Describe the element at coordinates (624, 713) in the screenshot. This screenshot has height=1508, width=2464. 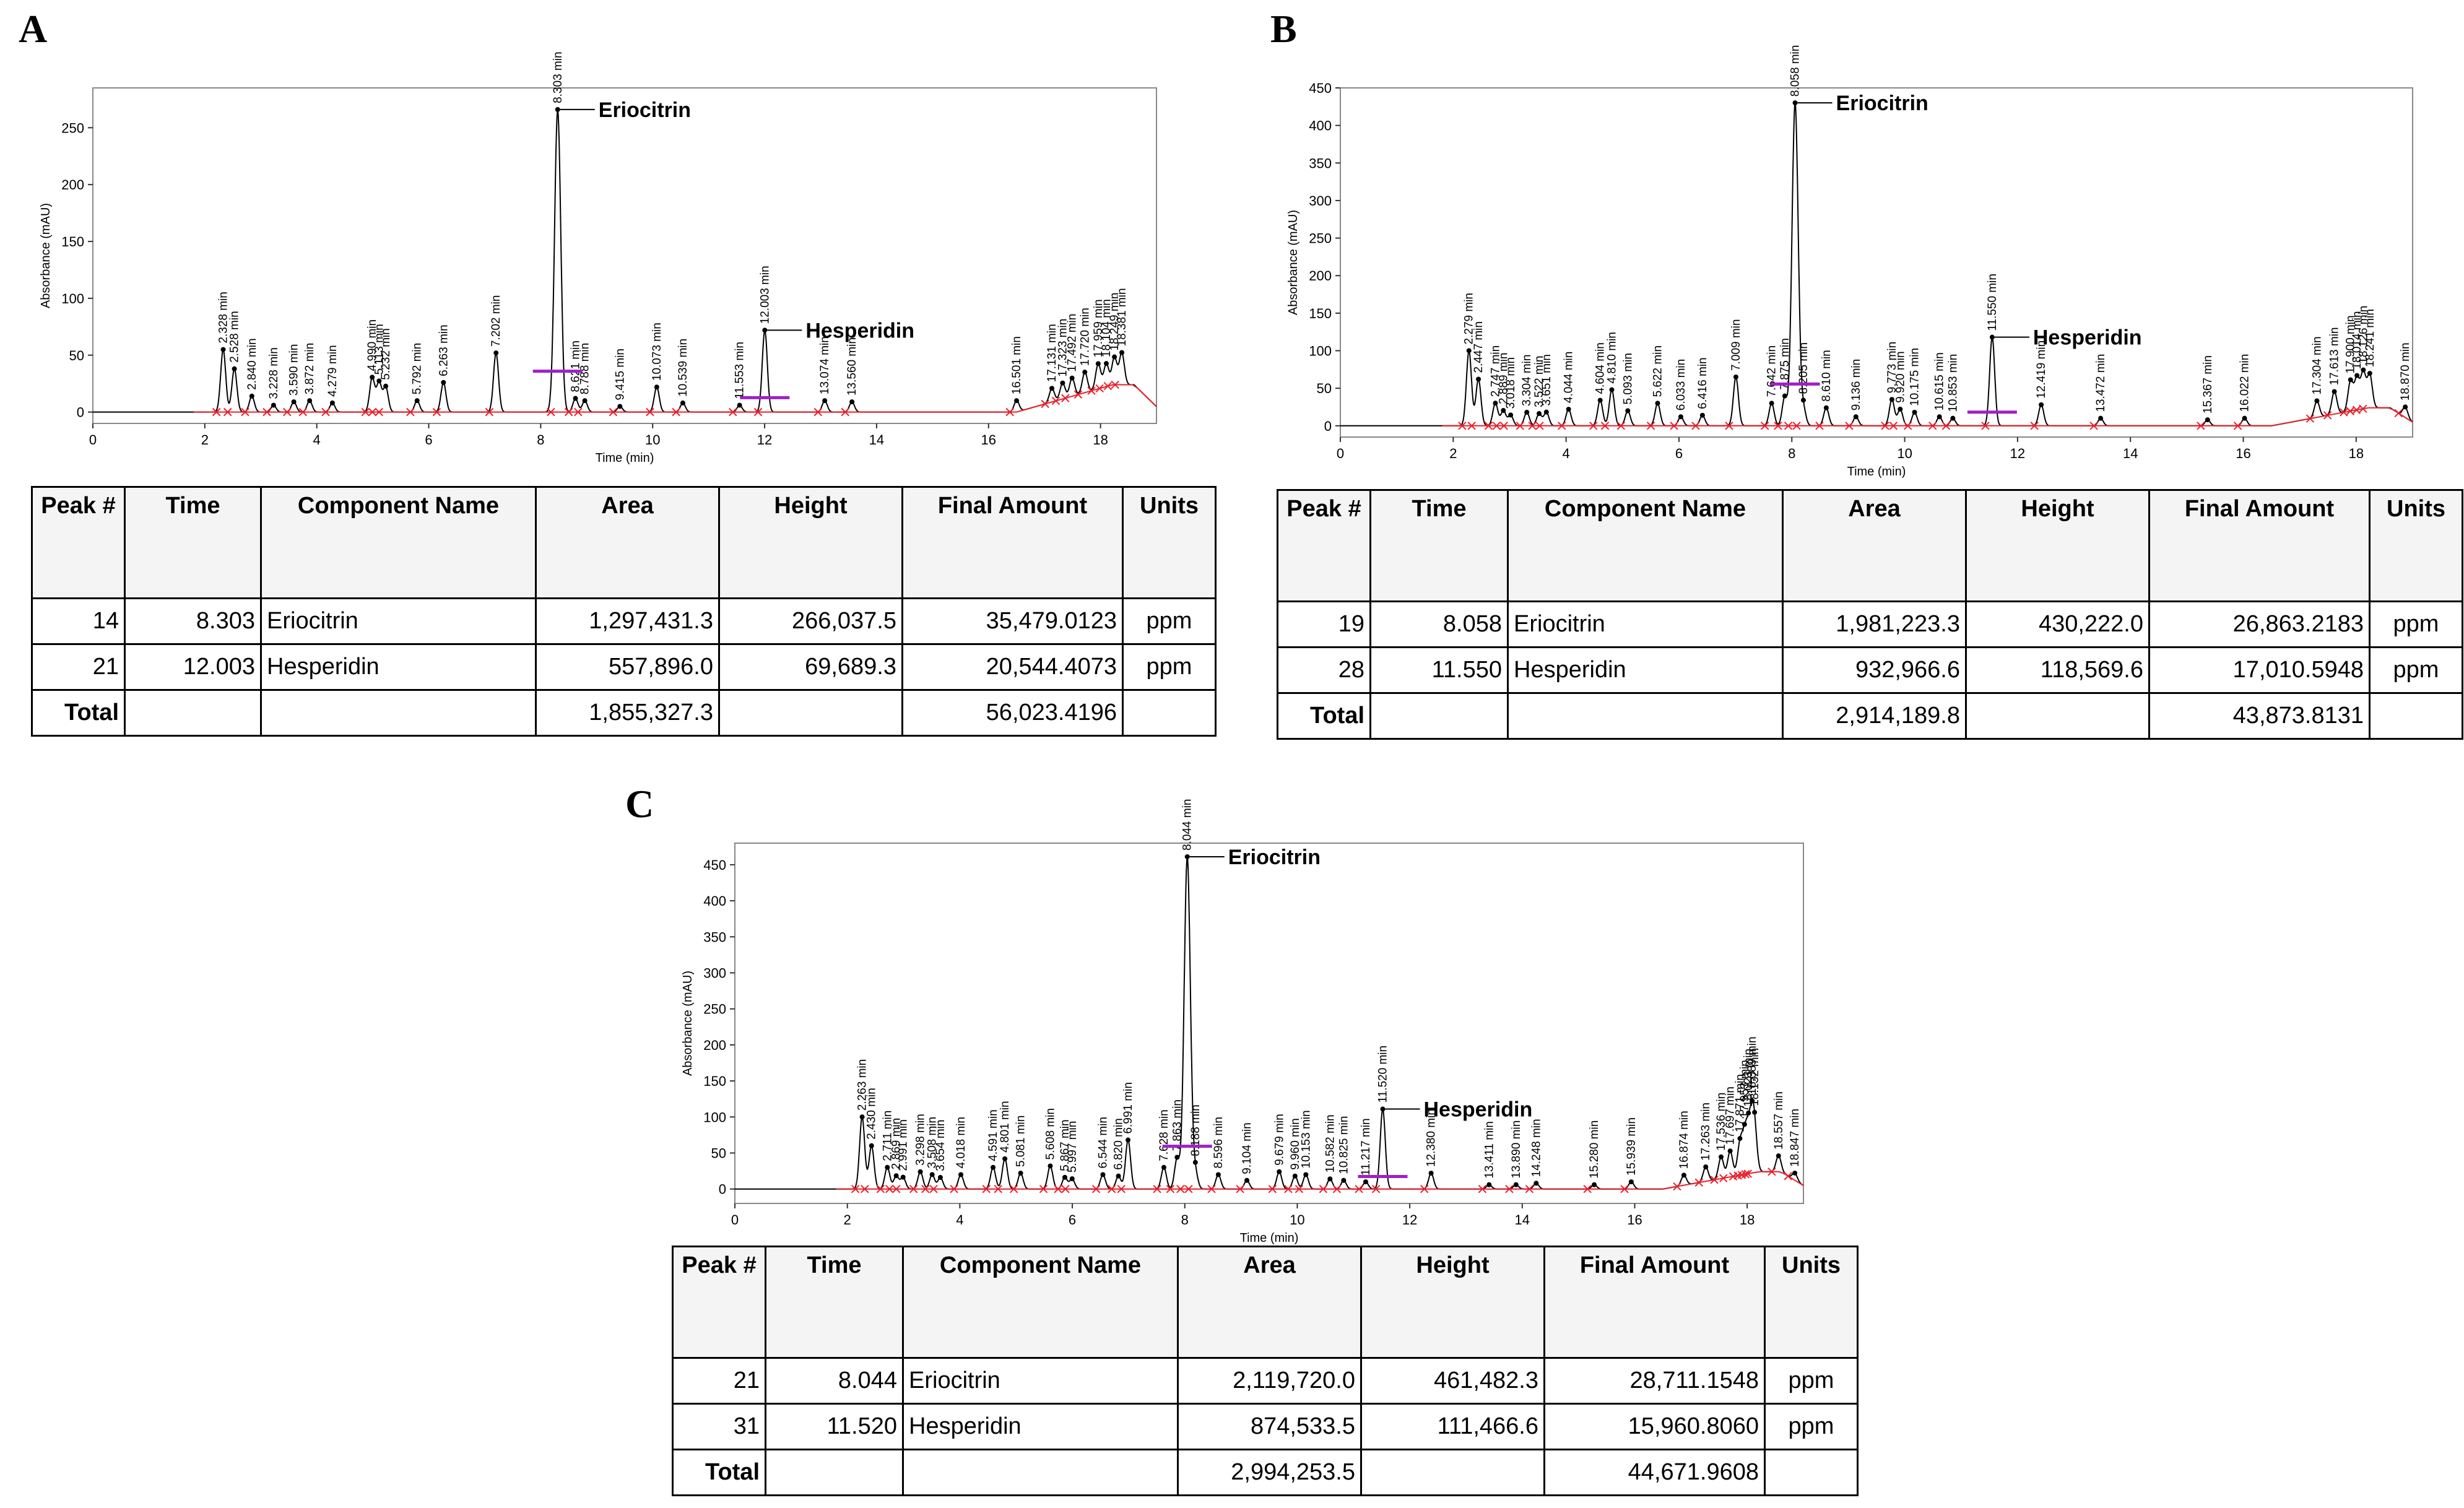
I see `table-total-row: Total 1,855,327.3 56,023.4196` at that location.